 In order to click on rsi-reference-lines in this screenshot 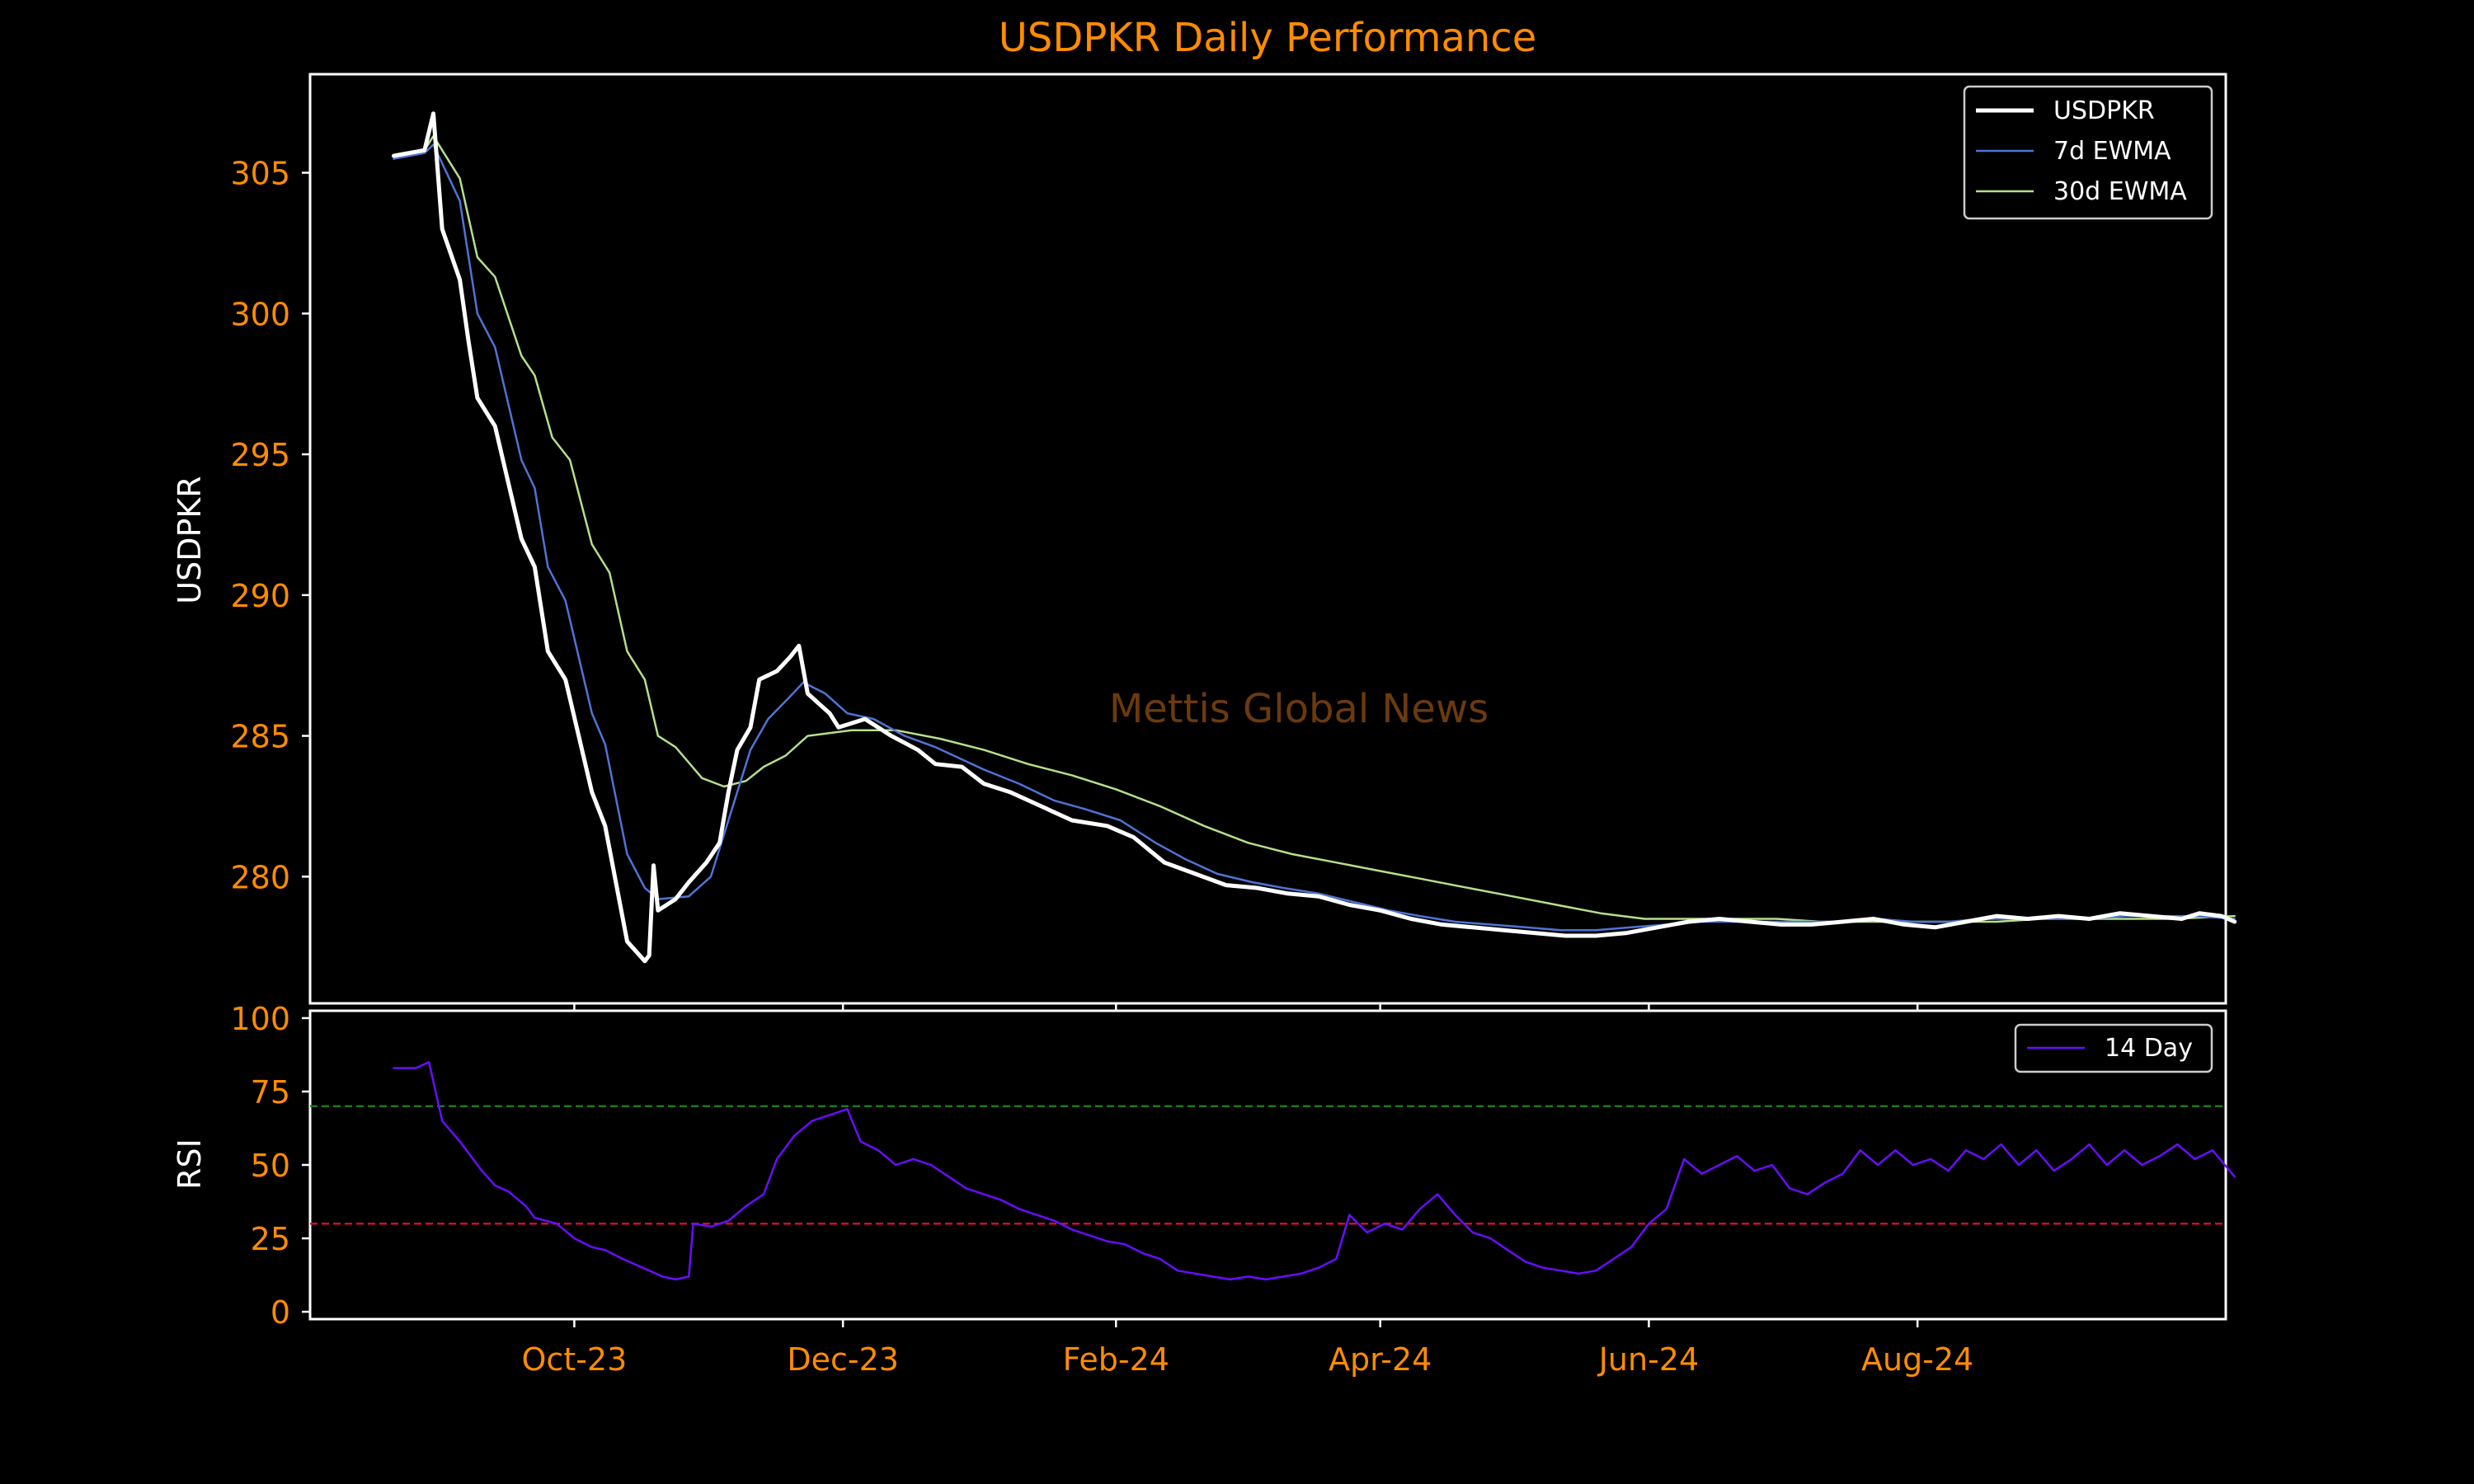, I will do `click(1268, 1165)`.